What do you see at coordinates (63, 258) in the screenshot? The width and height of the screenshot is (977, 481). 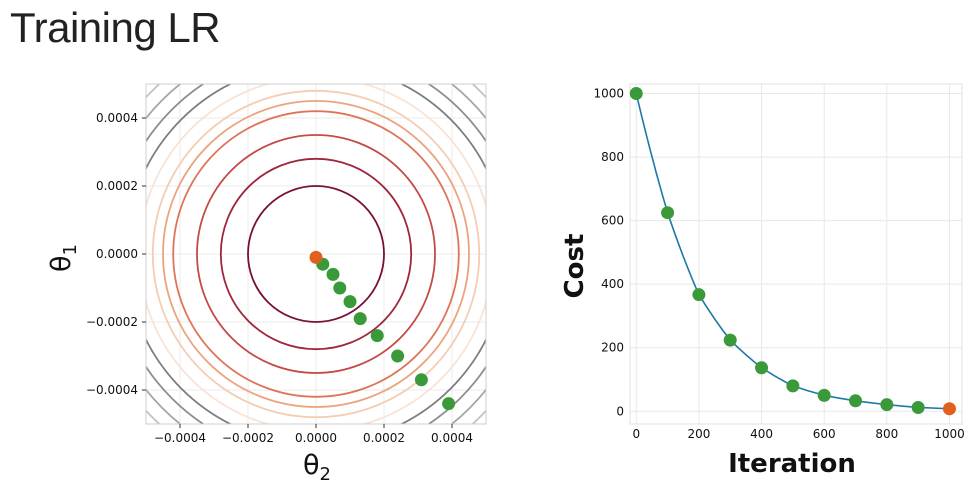 I see `contour-y-axis-label: θ1` at bounding box center [63, 258].